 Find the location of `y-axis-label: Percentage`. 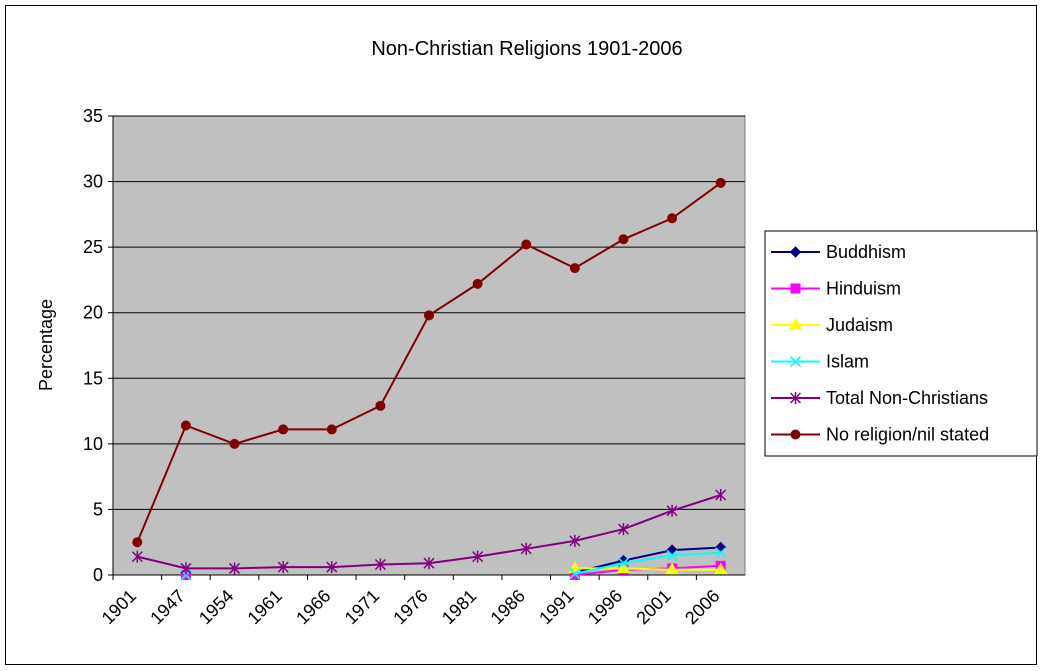

y-axis-label: Percentage is located at coordinates (46, 345).